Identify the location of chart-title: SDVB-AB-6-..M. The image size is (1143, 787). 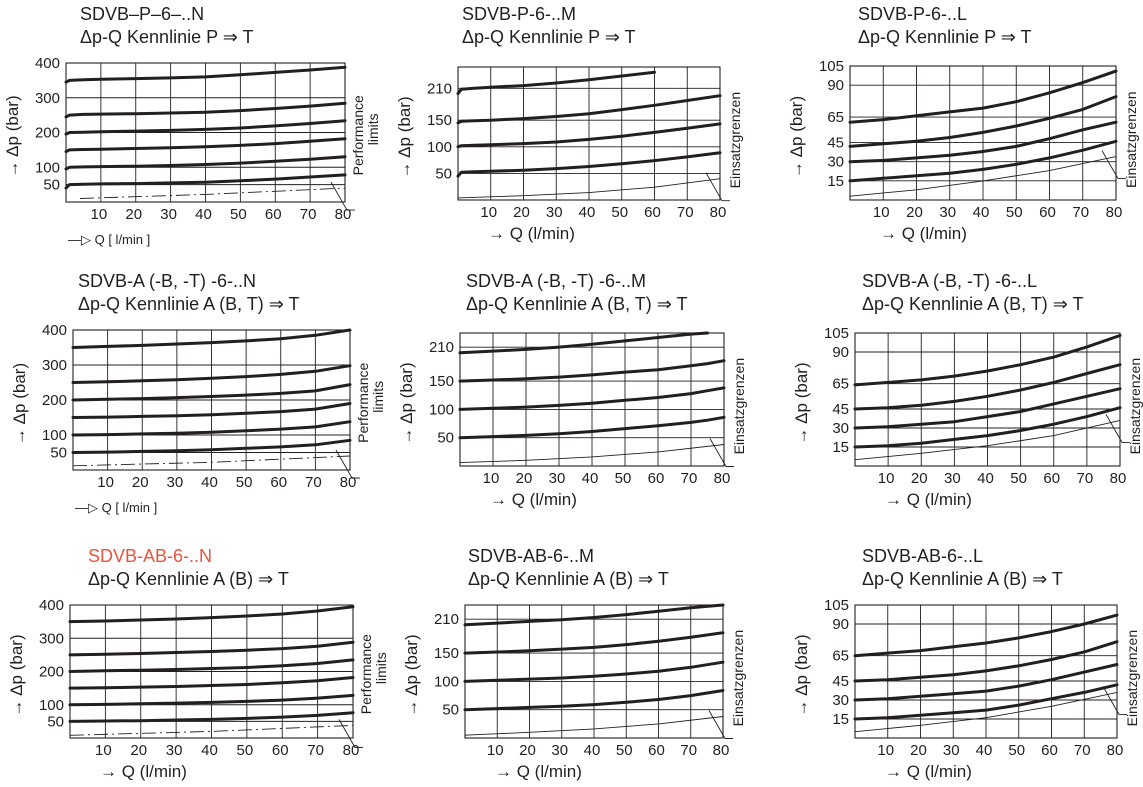
(531, 556).